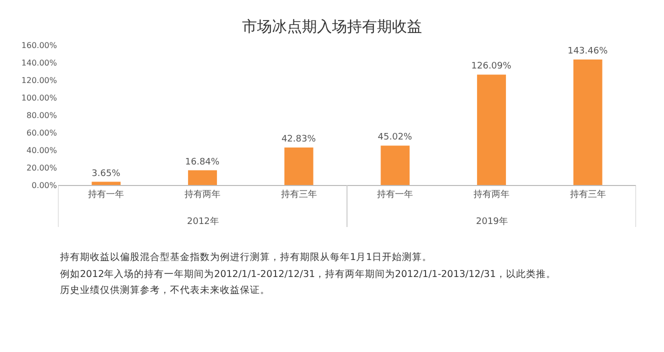  I want to click on y-tick-label: 40.00%, so click(42, 150).